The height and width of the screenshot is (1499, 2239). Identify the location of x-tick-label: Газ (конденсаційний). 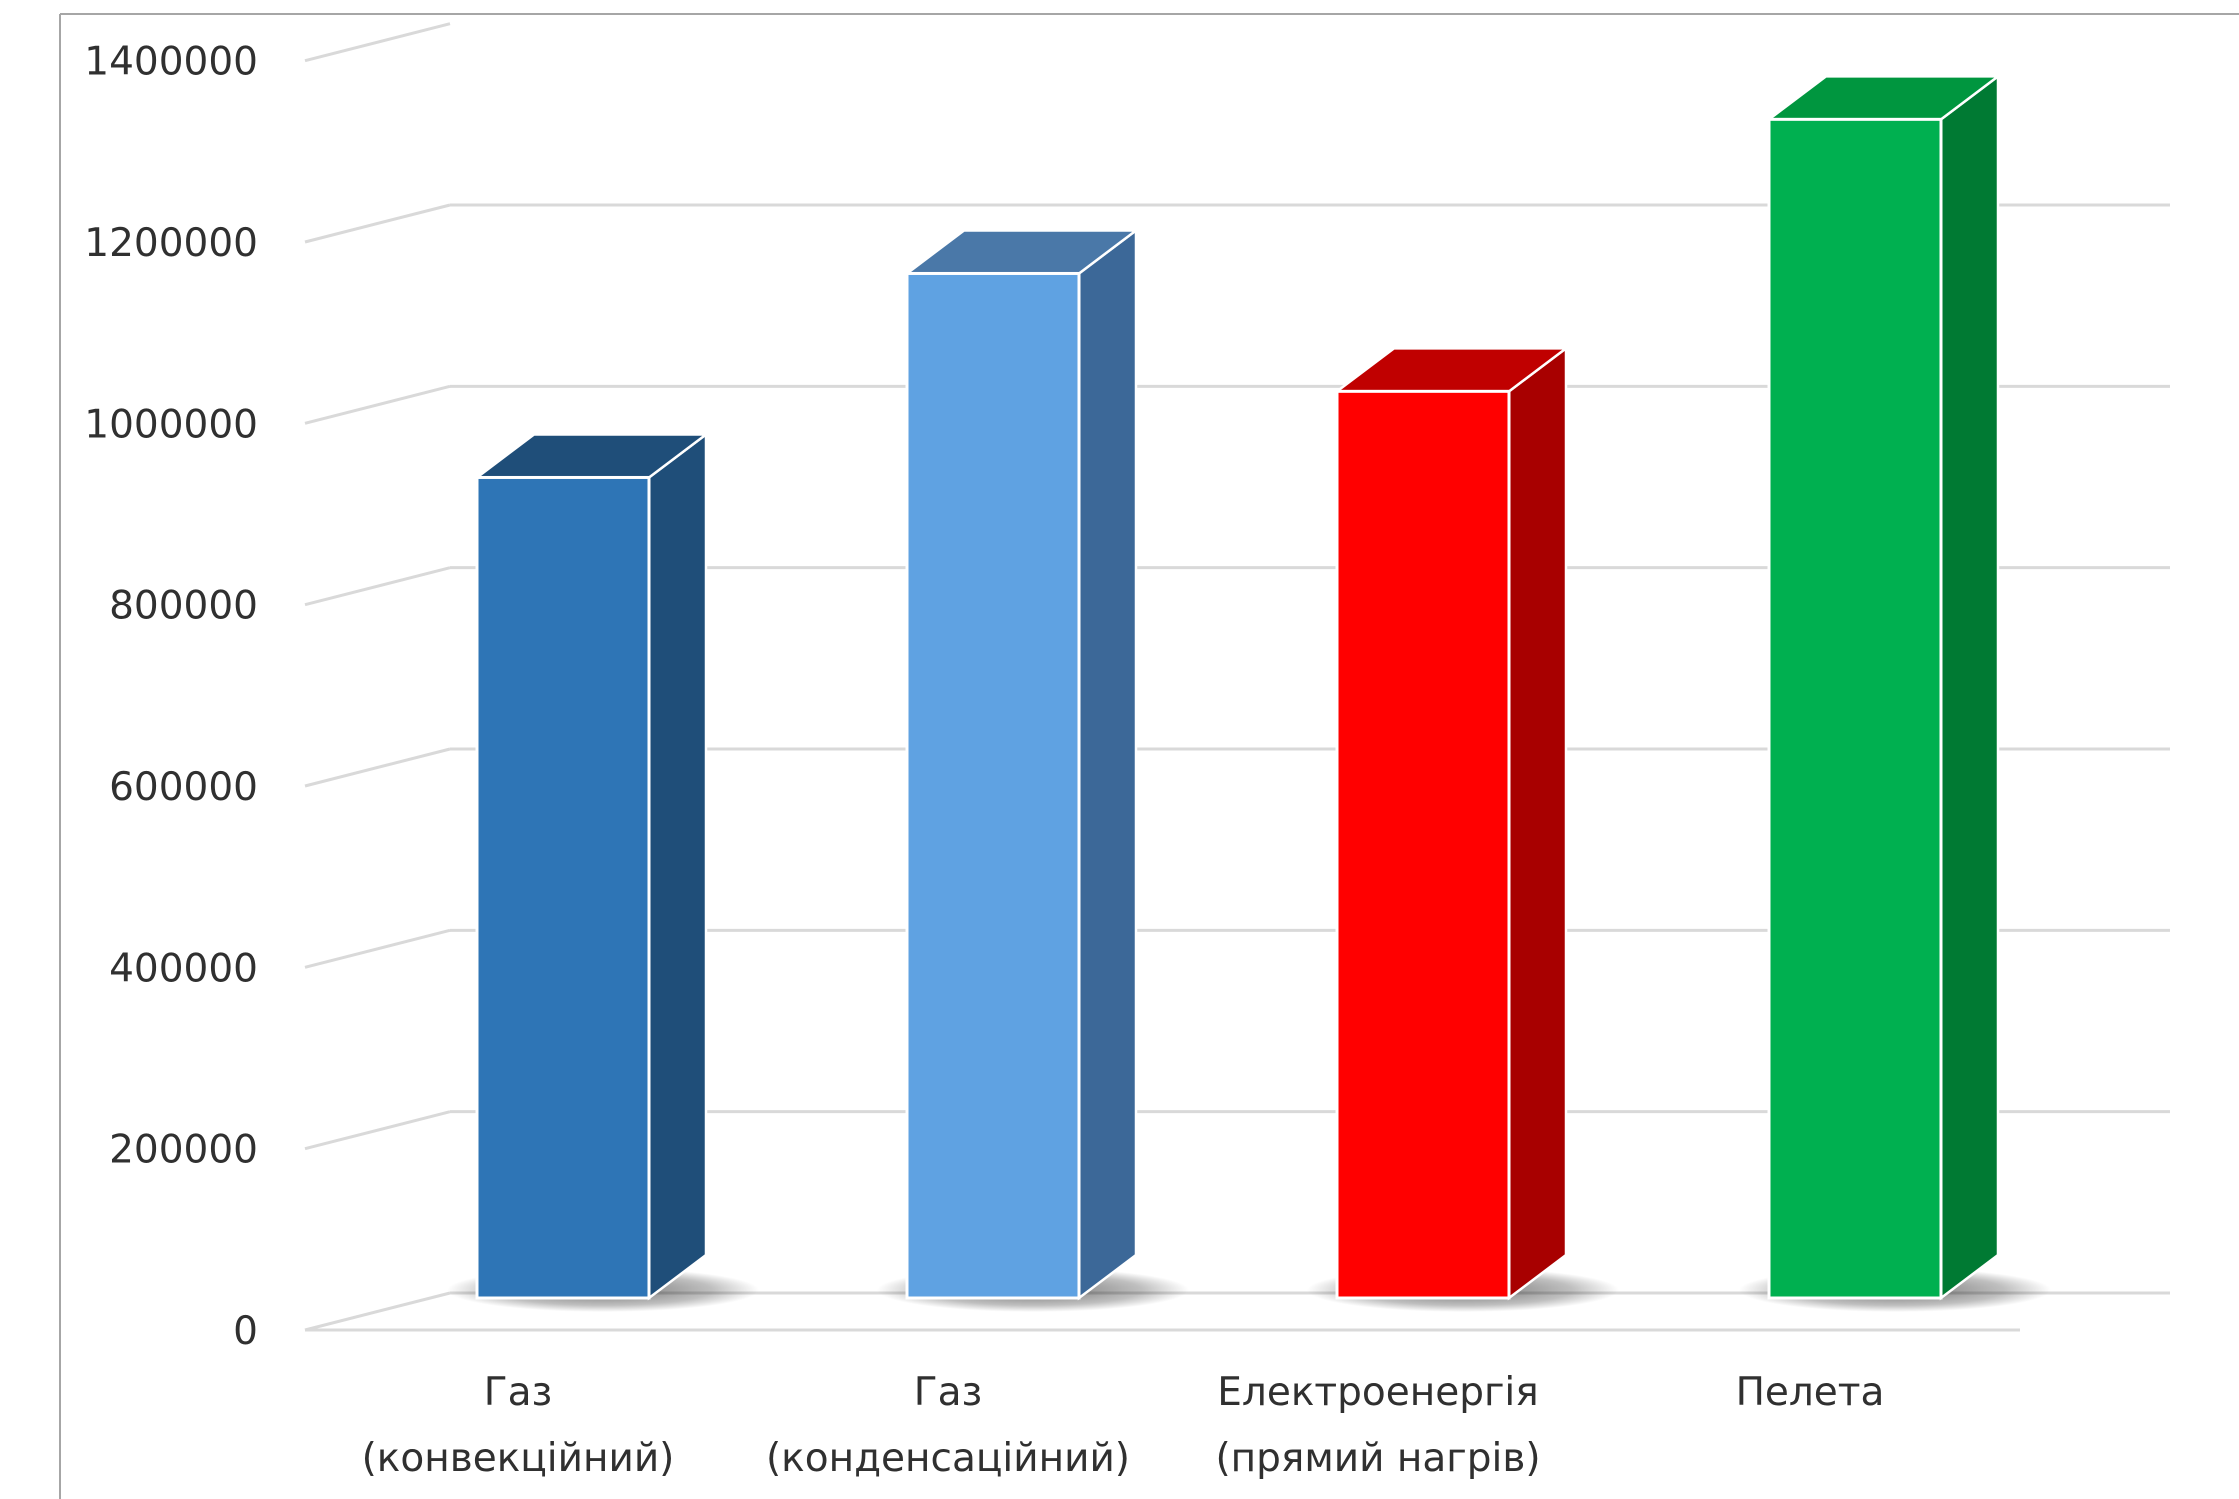
(948, 1425).